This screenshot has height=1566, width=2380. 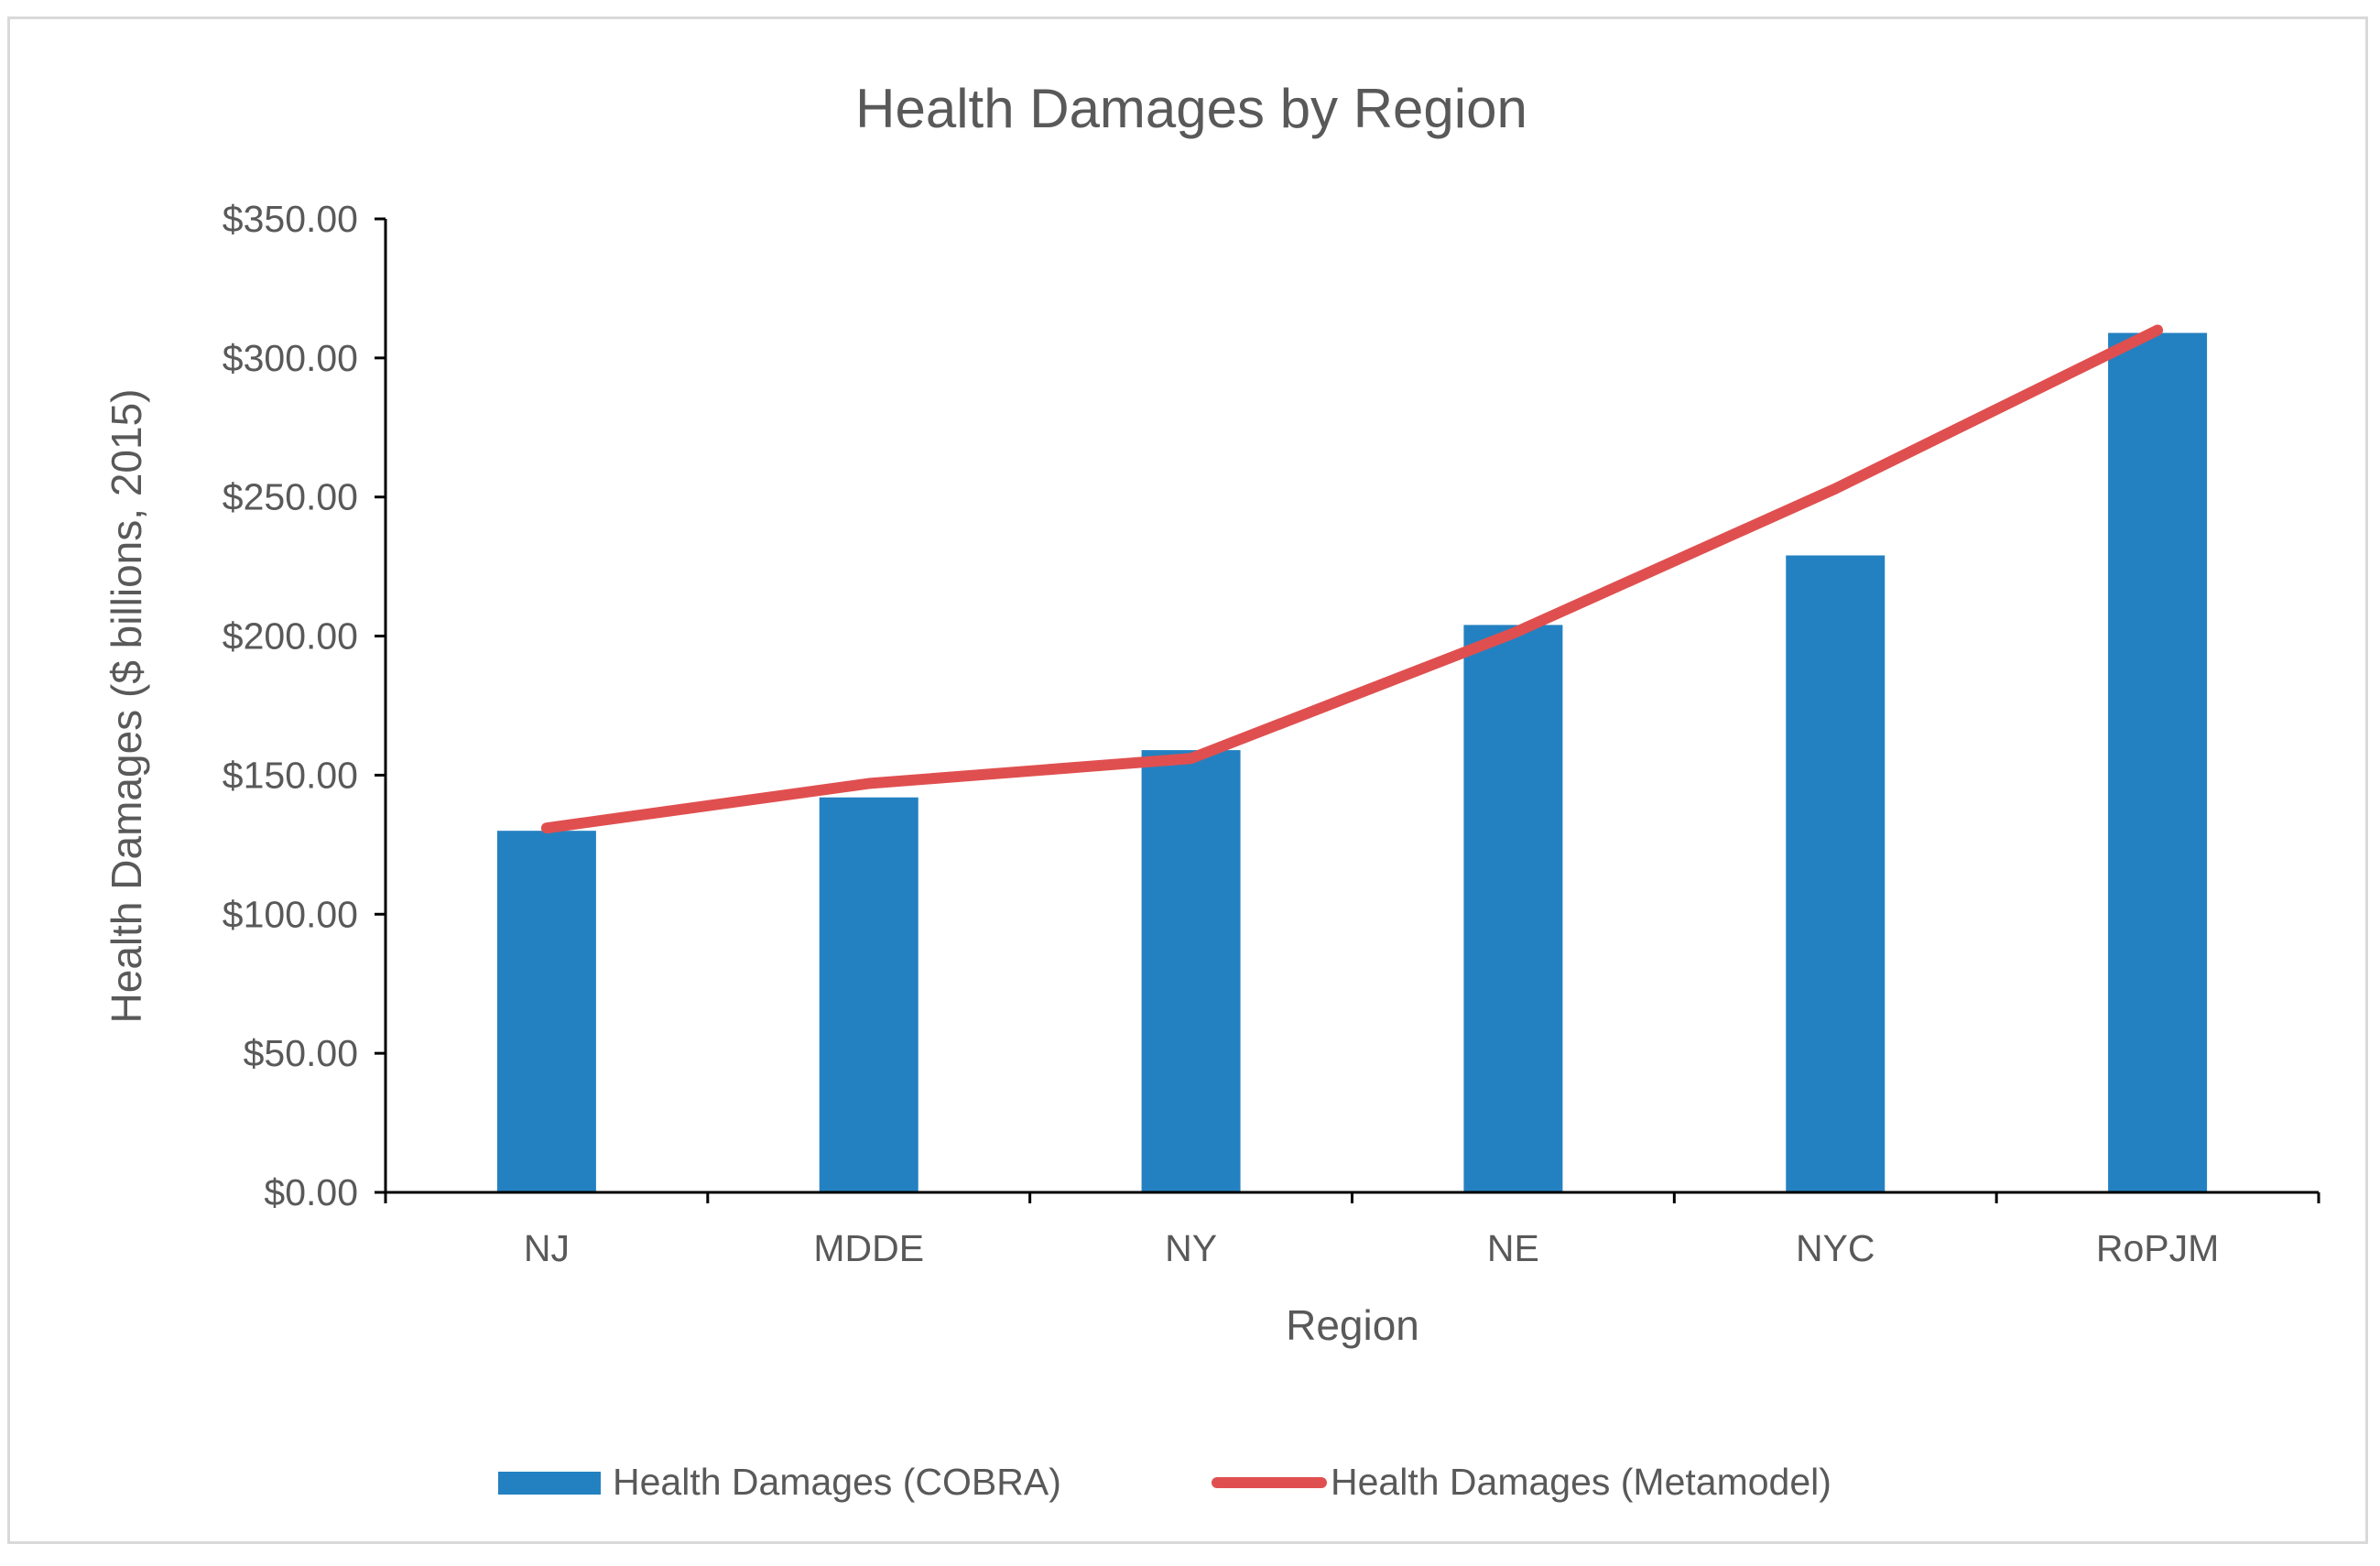 I want to click on bar-ropjm, so click(x=2158, y=762).